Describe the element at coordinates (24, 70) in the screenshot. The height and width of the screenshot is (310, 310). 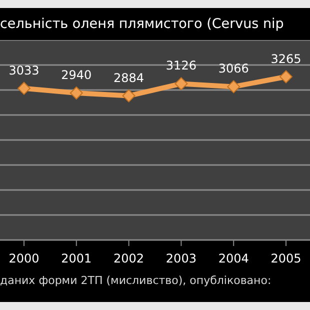
I see `data-label: 3033` at that location.